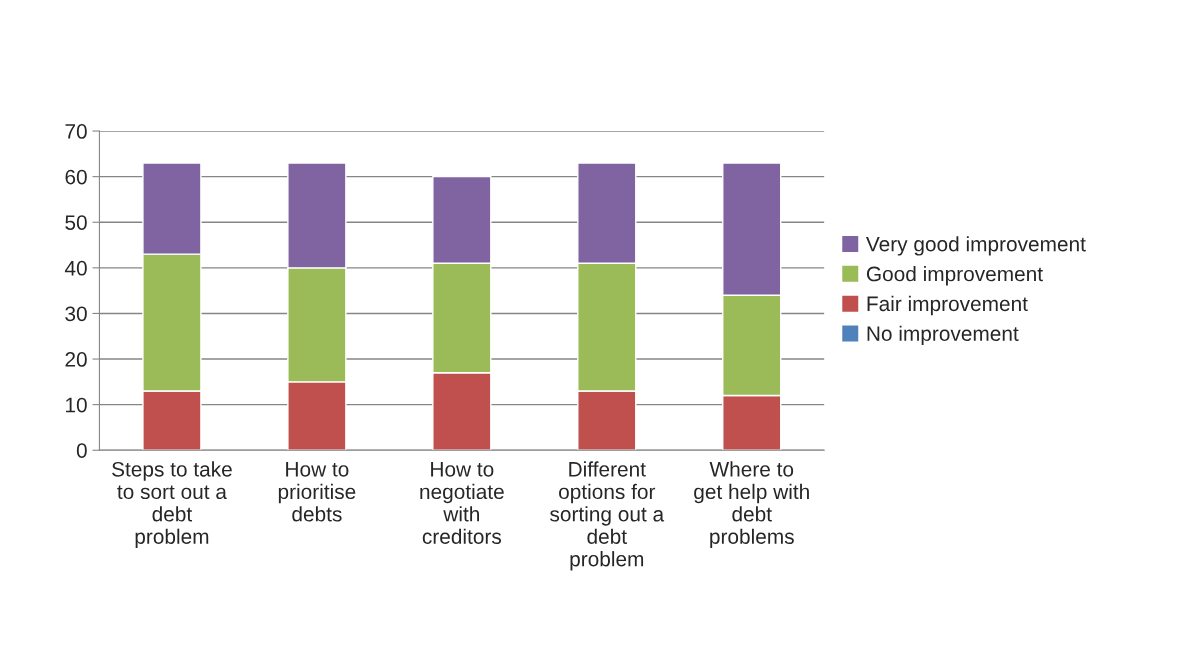  I want to click on legend-label: No improvement, so click(943, 335).